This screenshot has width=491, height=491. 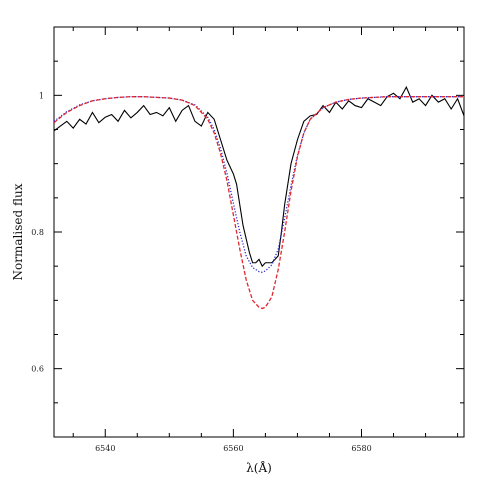 I want to click on y-axis-label: Normalised flux, so click(x=18, y=231).